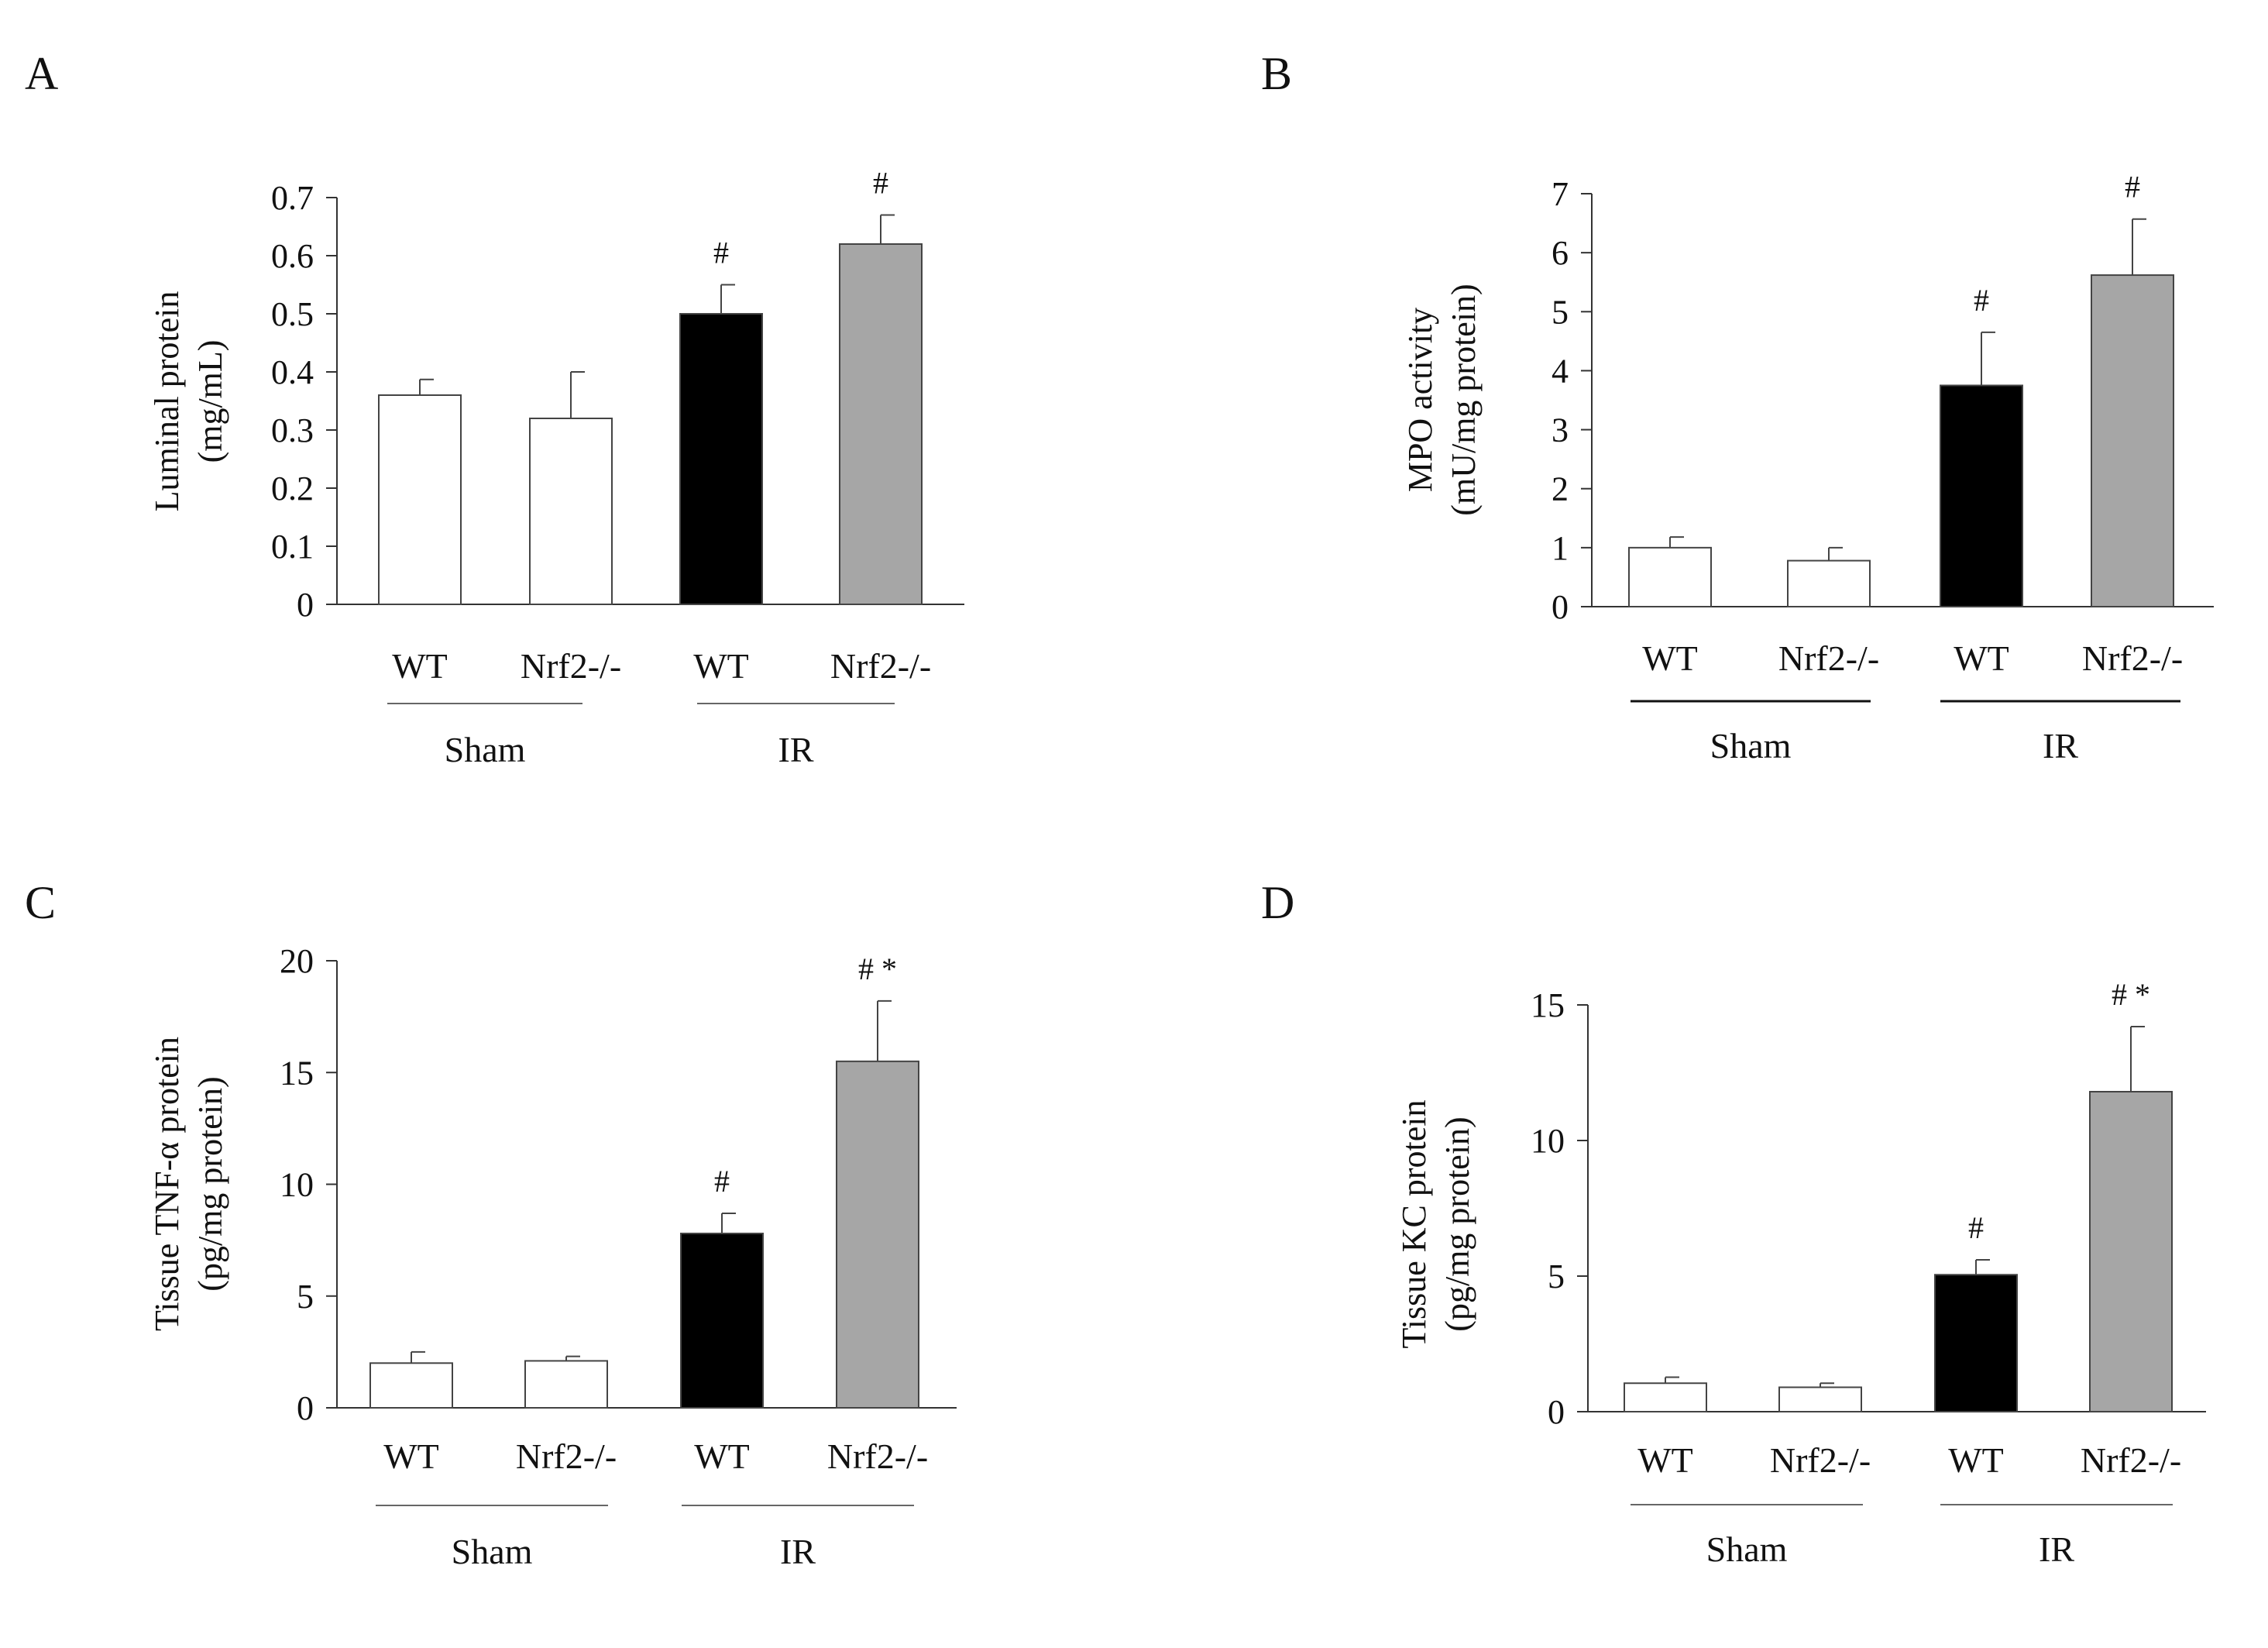 This screenshot has width=2268, height=1648. Describe the element at coordinates (292, 314) in the screenshot. I see `y-tick-label: 0.5` at that location.